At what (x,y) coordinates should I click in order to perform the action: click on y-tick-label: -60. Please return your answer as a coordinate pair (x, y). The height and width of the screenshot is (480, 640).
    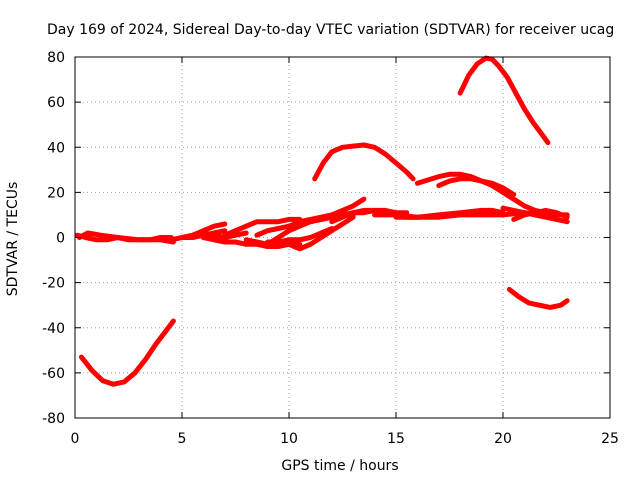
    Looking at the image, I should click on (53, 374).